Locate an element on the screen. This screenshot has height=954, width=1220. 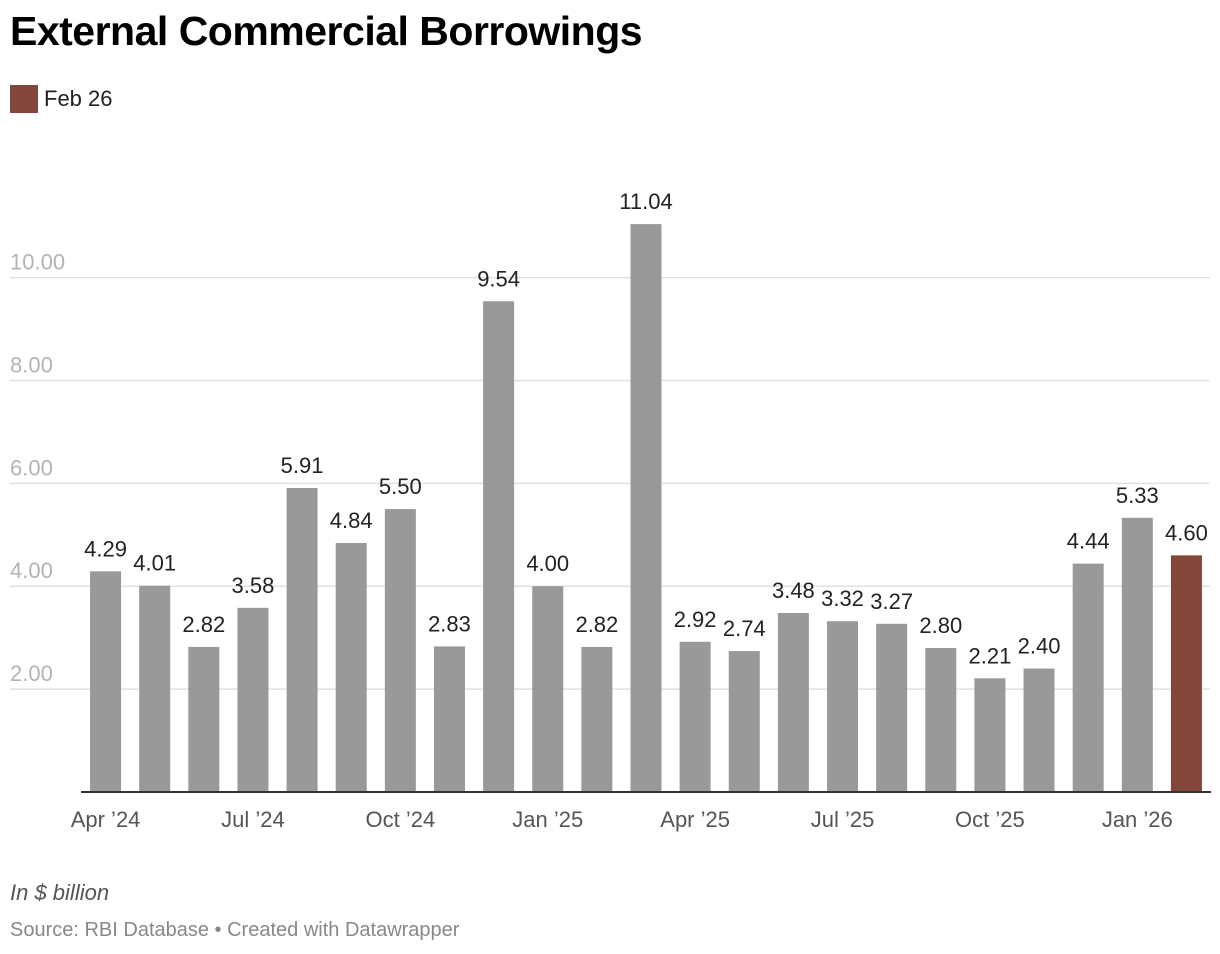
data-label: 4.84 is located at coordinates (351, 520).